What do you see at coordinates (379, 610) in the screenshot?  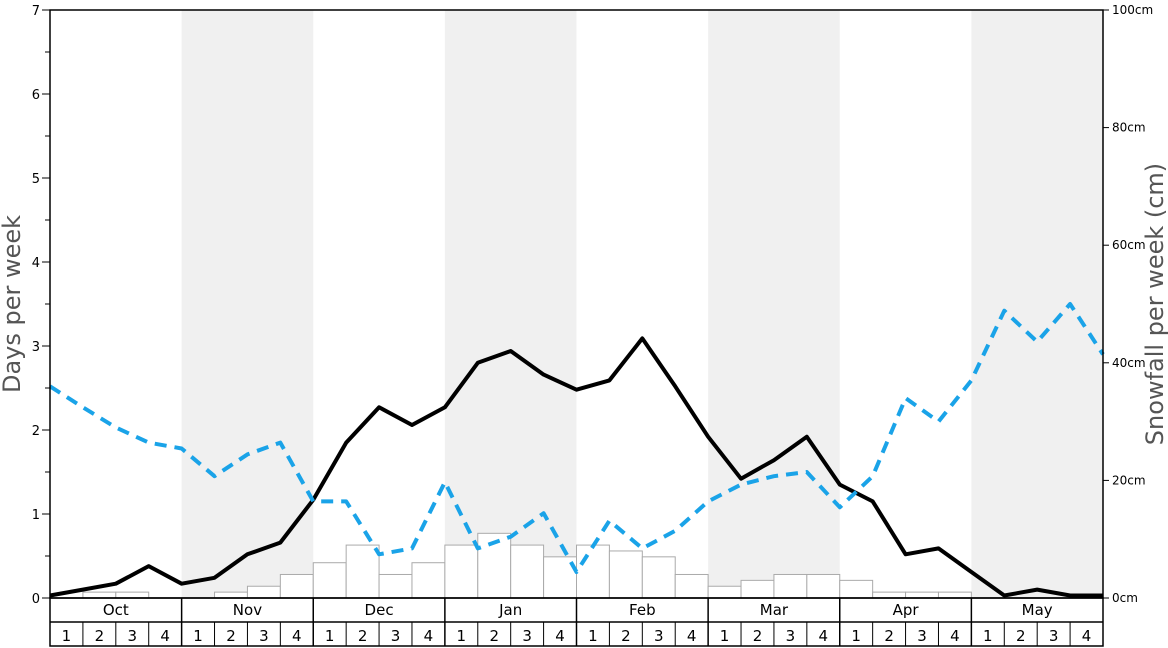 I see `month-label-dec: Dec` at bounding box center [379, 610].